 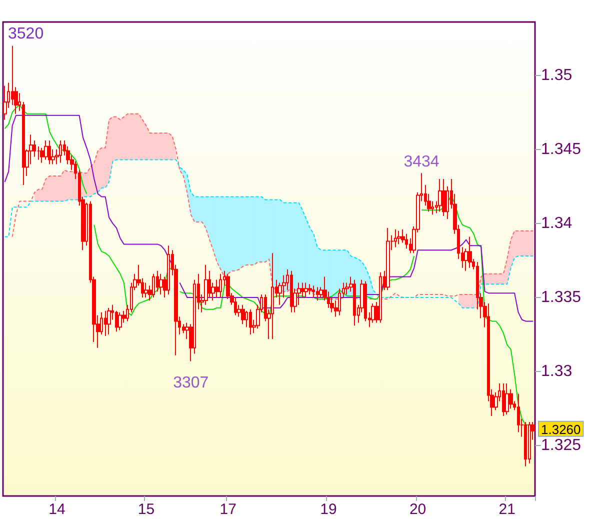 What do you see at coordinates (328, 509) in the screenshot?
I see `x-tick-label: 19` at bounding box center [328, 509].